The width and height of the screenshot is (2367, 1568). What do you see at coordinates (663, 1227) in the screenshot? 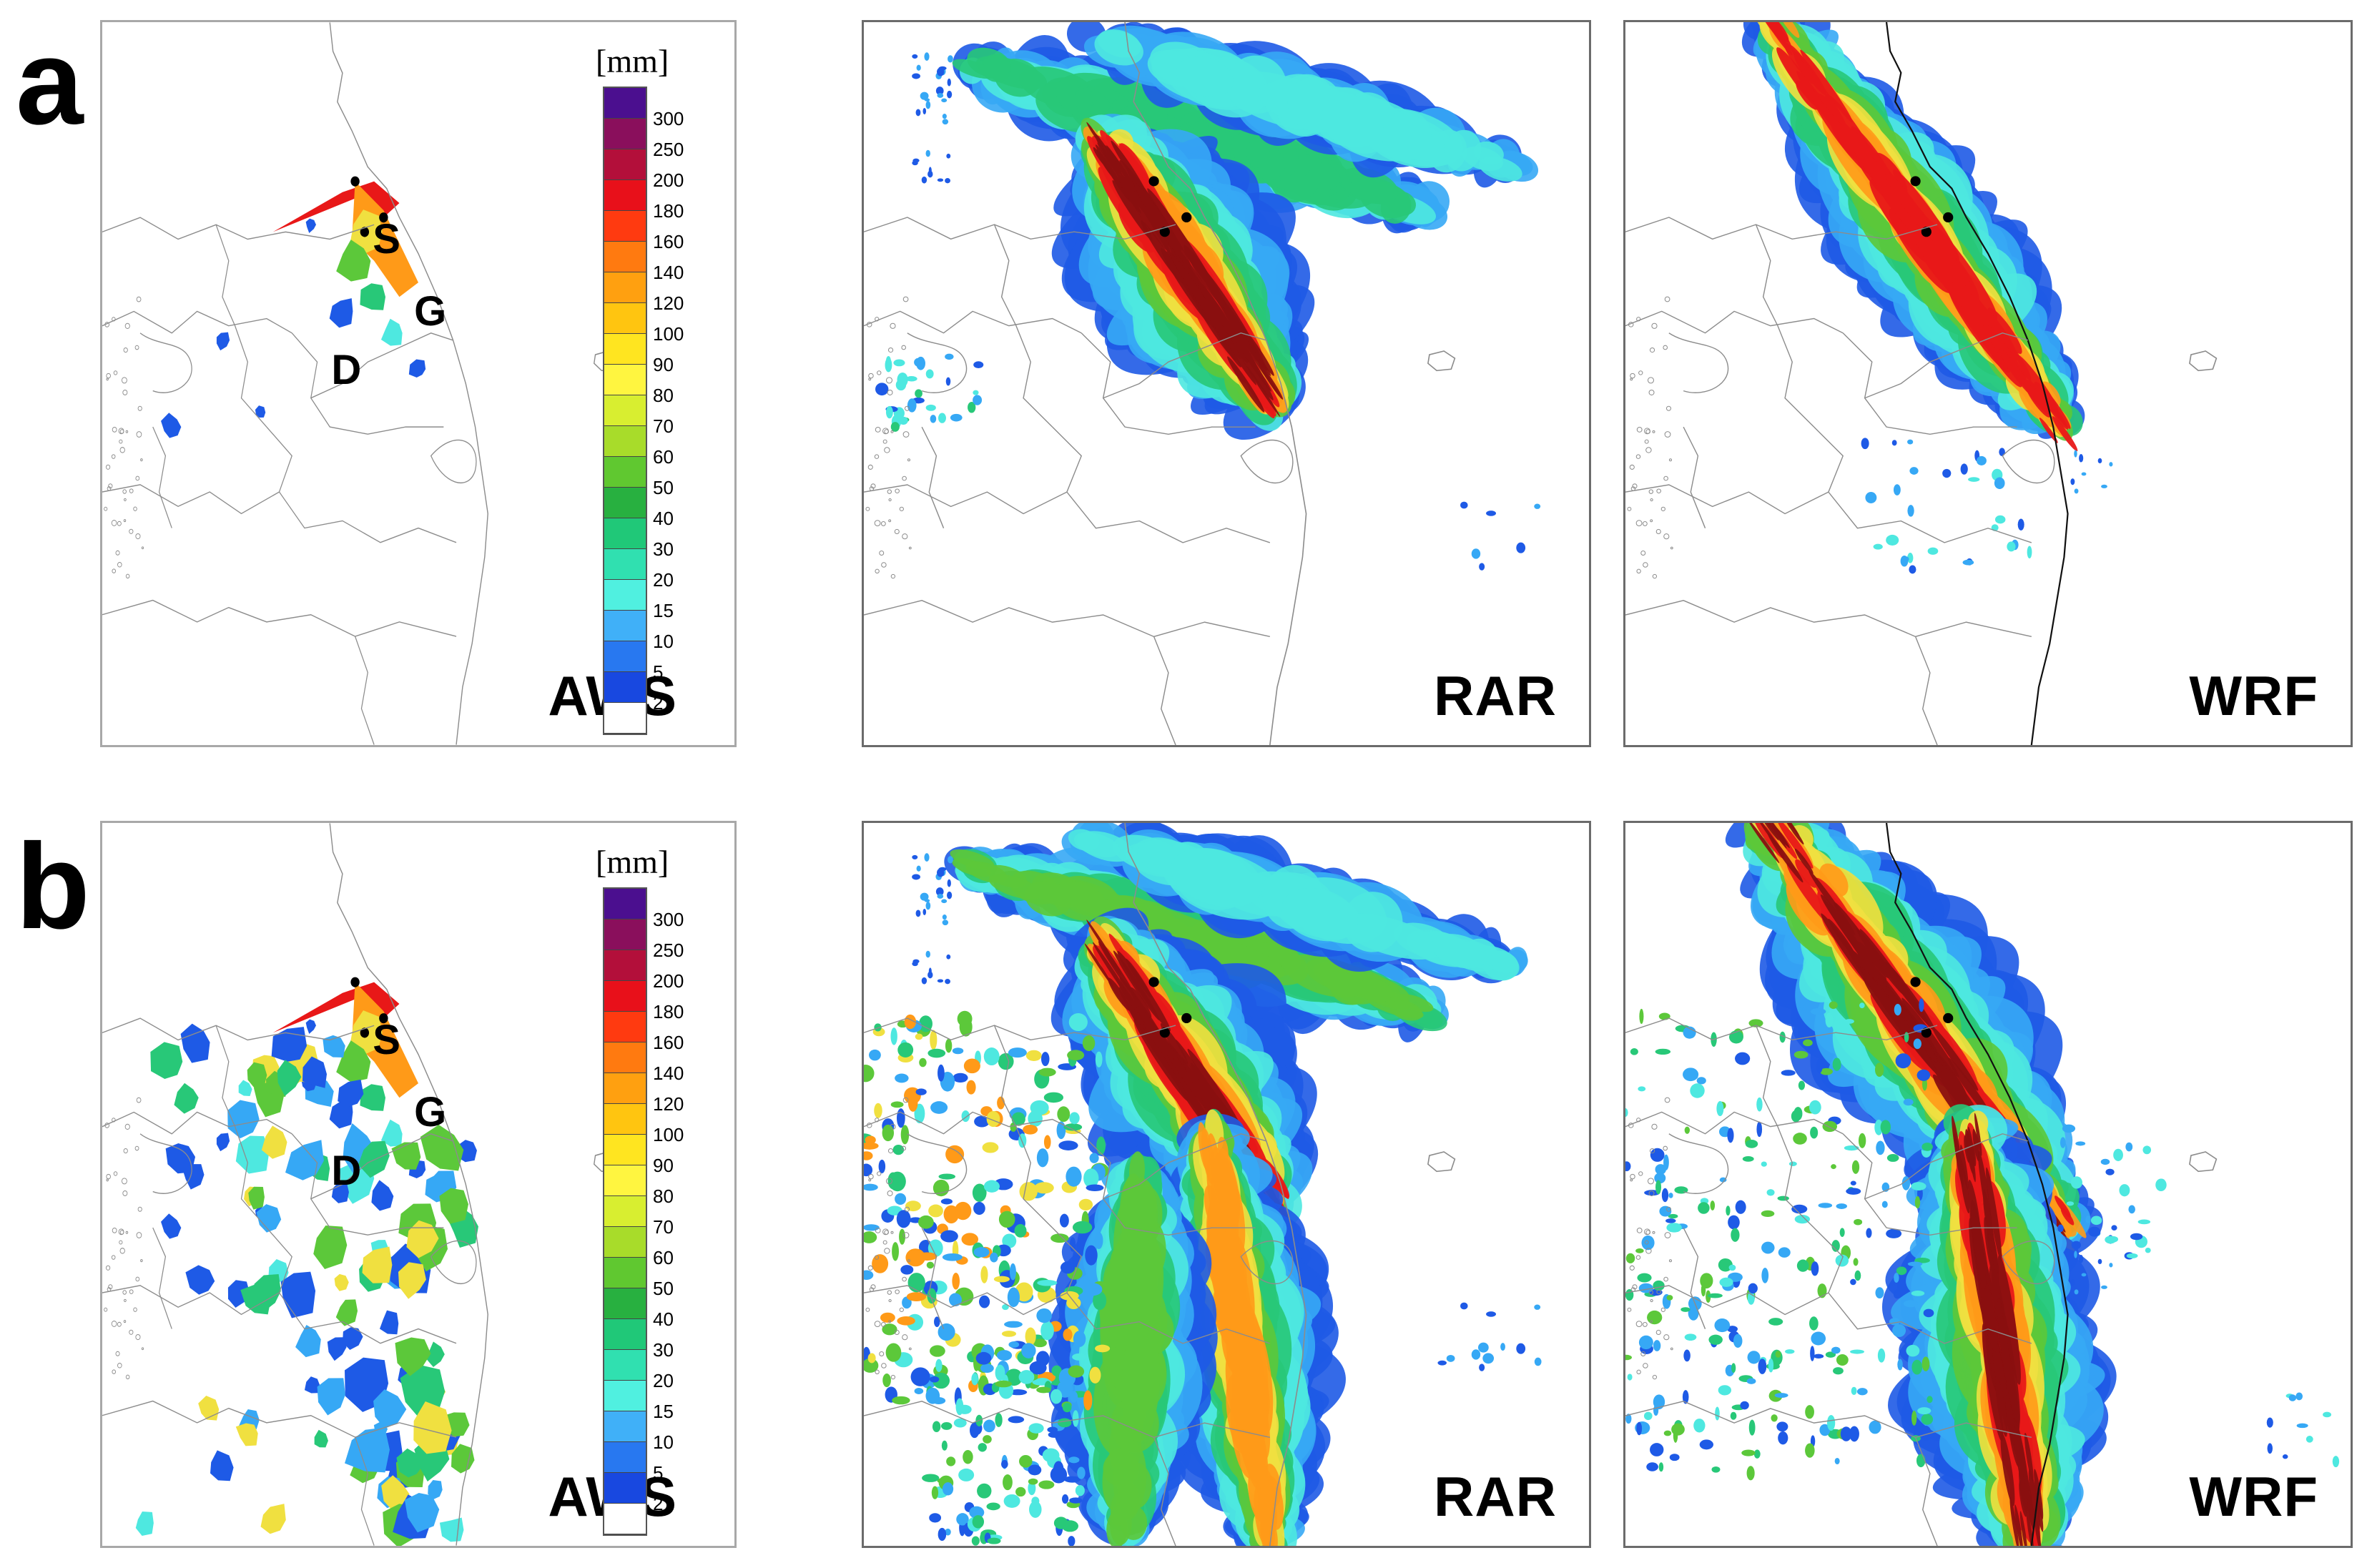
I see `colorbar-tick-label: 70` at bounding box center [663, 1227].